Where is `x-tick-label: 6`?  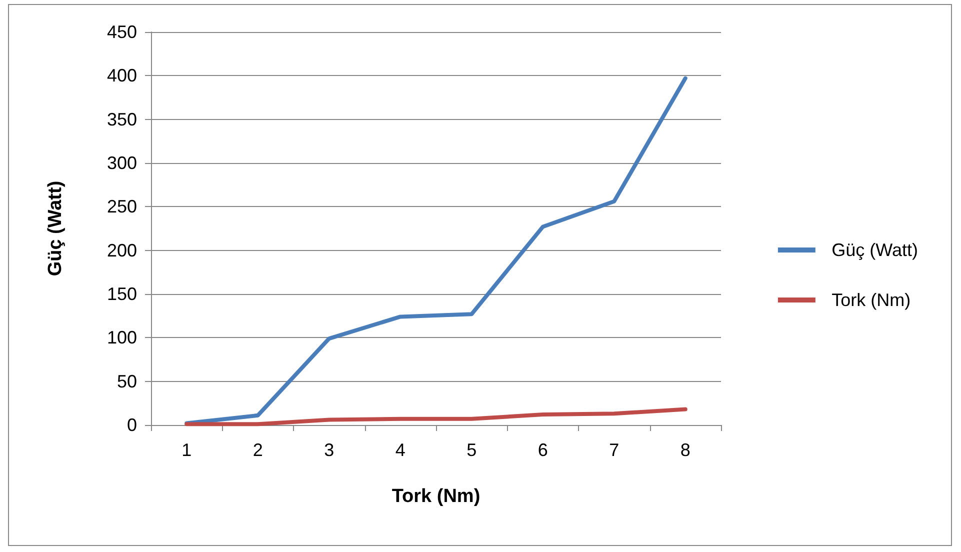 x-tick-label: 6 is located at coordinates (543, 450).